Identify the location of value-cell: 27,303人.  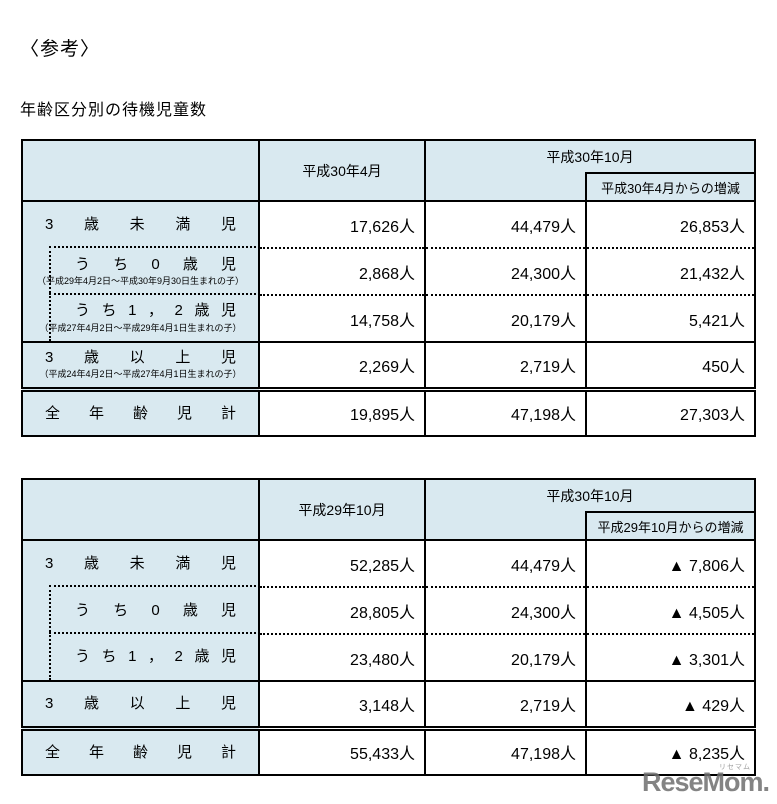
(670, 411).